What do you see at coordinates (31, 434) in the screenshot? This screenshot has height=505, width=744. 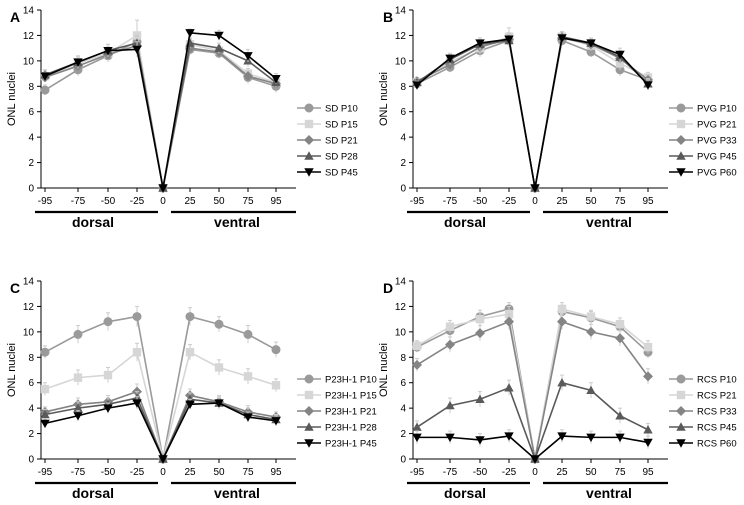 I see `y-tick-label: 2` at bounding box center [31, 434].